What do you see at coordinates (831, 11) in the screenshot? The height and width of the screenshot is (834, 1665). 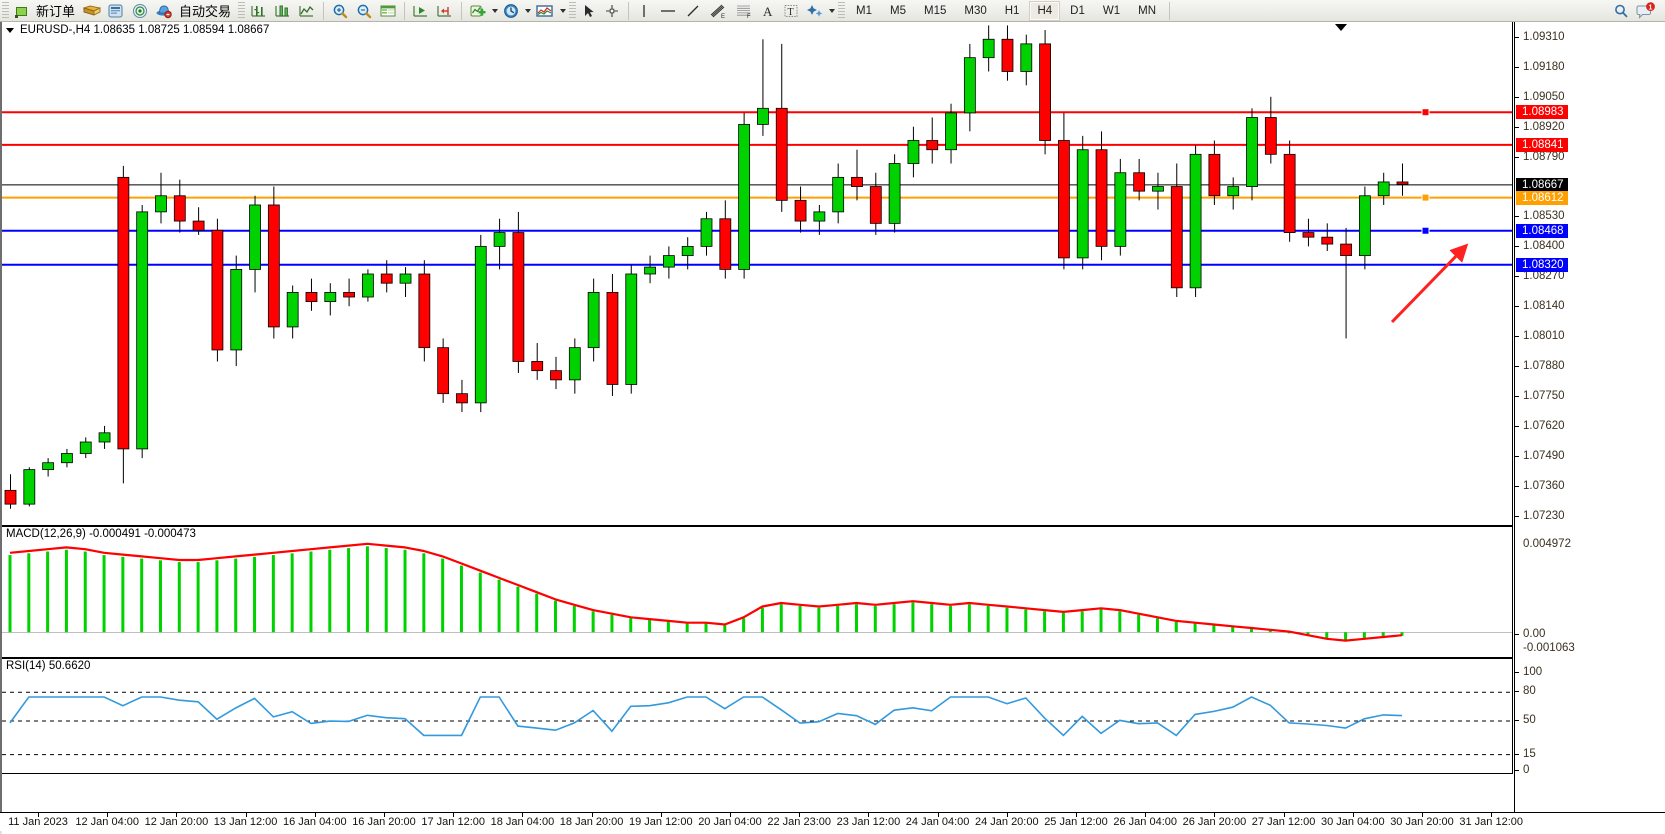 I see `shapes-dropdown-caret` at bounding box center [831, 11].